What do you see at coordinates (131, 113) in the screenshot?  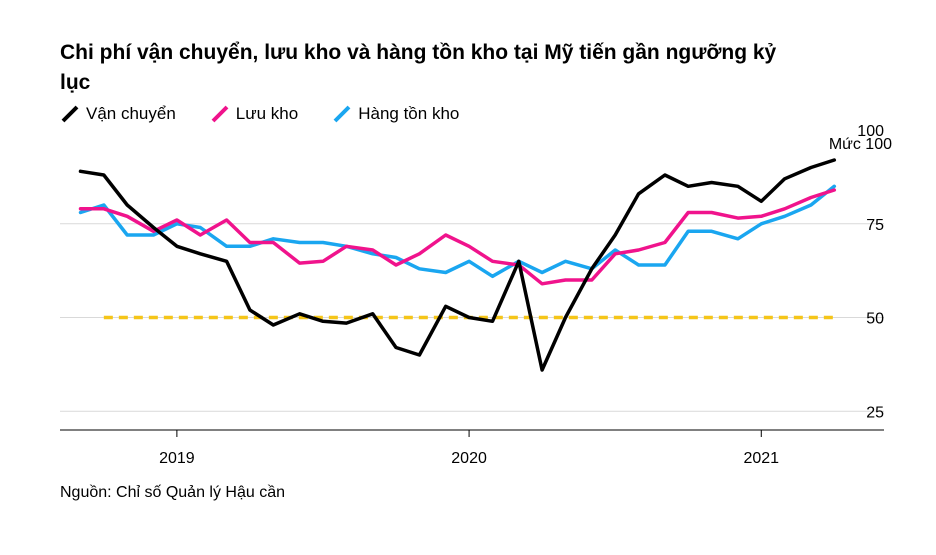 I see `legend-label-shipping: Vận chuyển` at bounding box center [131, 113].